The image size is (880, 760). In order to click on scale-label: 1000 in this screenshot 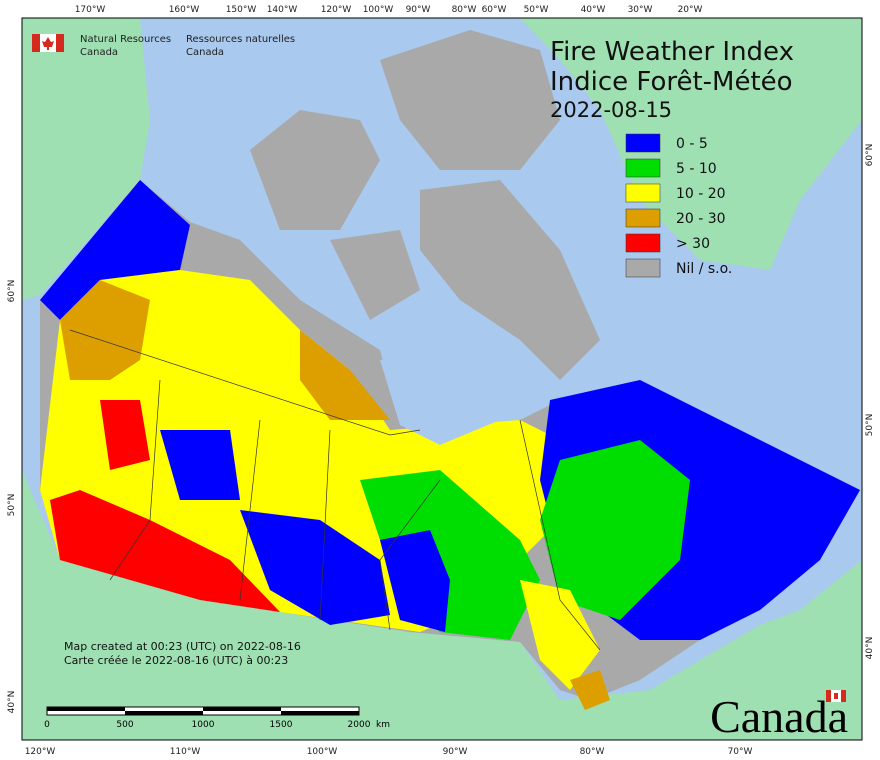, I will do `click(203, 725)`.